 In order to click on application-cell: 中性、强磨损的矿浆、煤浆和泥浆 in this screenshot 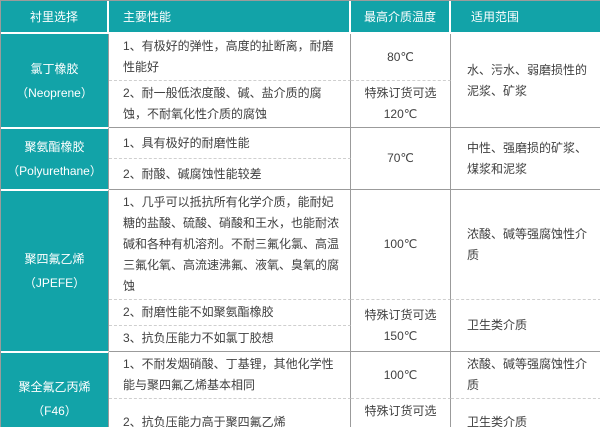, I will do `click(525, 158)`.